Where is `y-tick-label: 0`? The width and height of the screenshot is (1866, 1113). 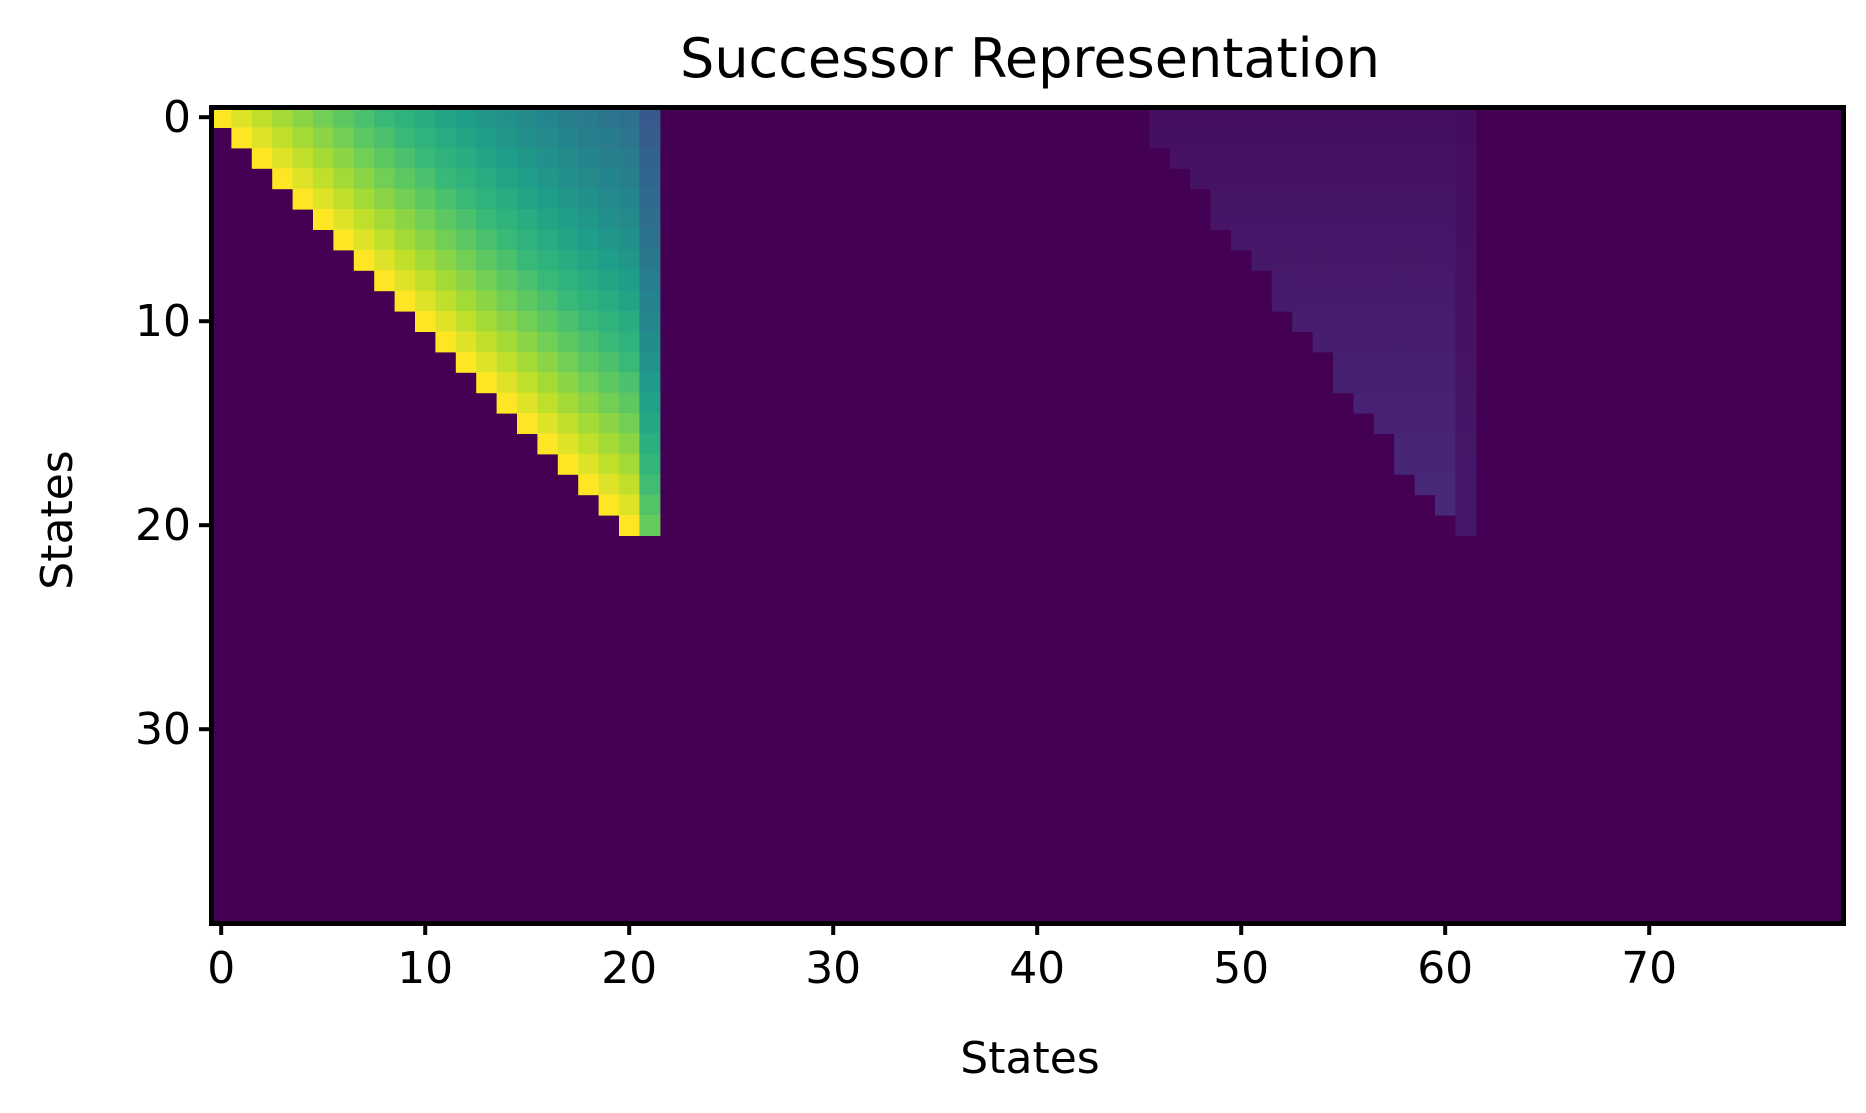
y-tick-label: 0 is located at coordinates (177, 117).